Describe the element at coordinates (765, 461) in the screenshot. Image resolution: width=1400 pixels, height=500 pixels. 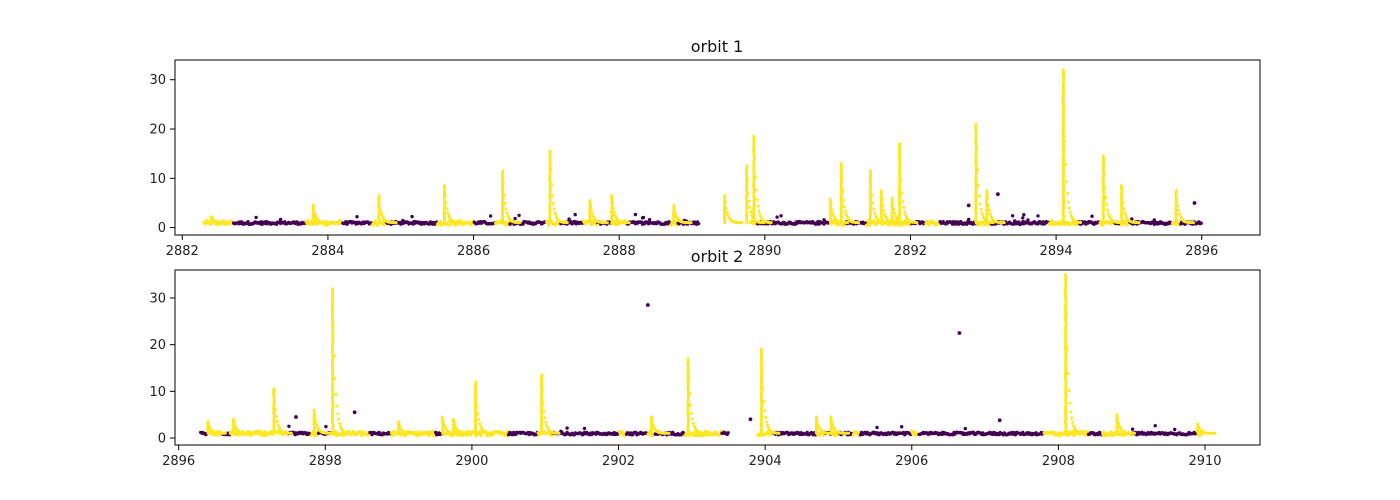
I see `x-tick-label: 2904` at that location.